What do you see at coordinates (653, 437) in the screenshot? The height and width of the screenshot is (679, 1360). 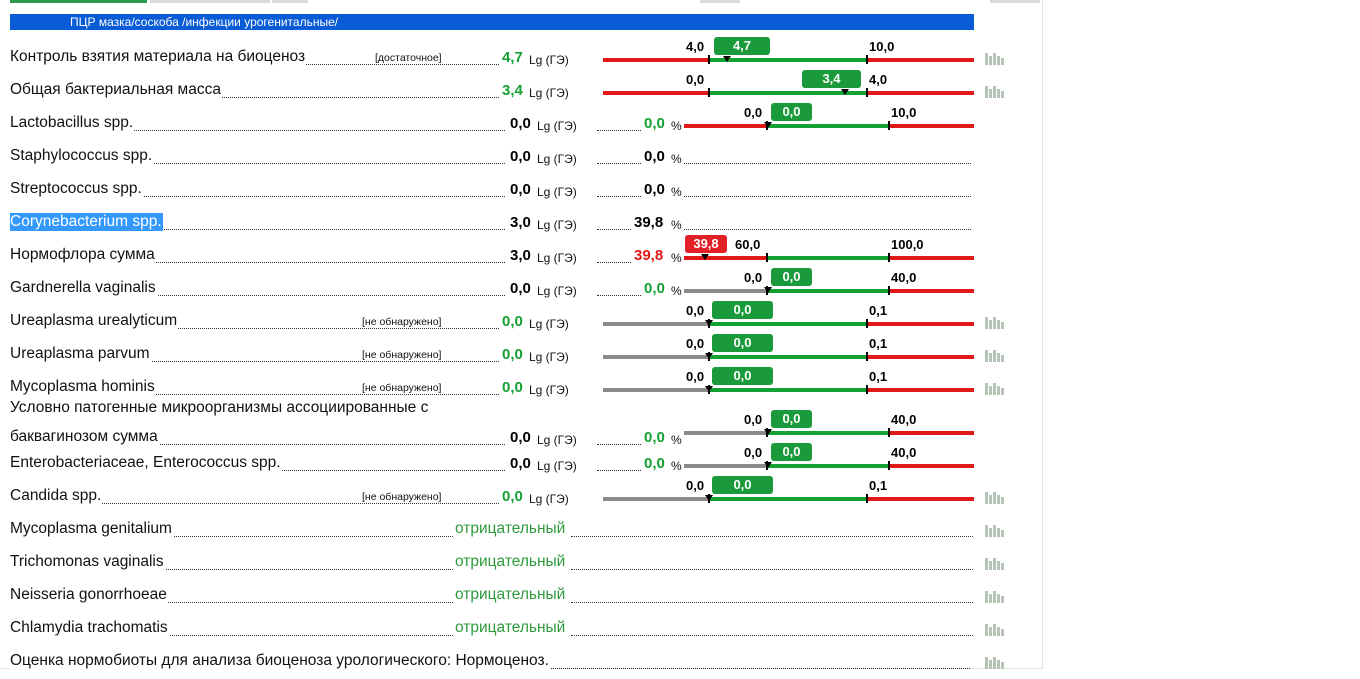 I see `percent-value: 0,0` at bounding box center [653, 437].